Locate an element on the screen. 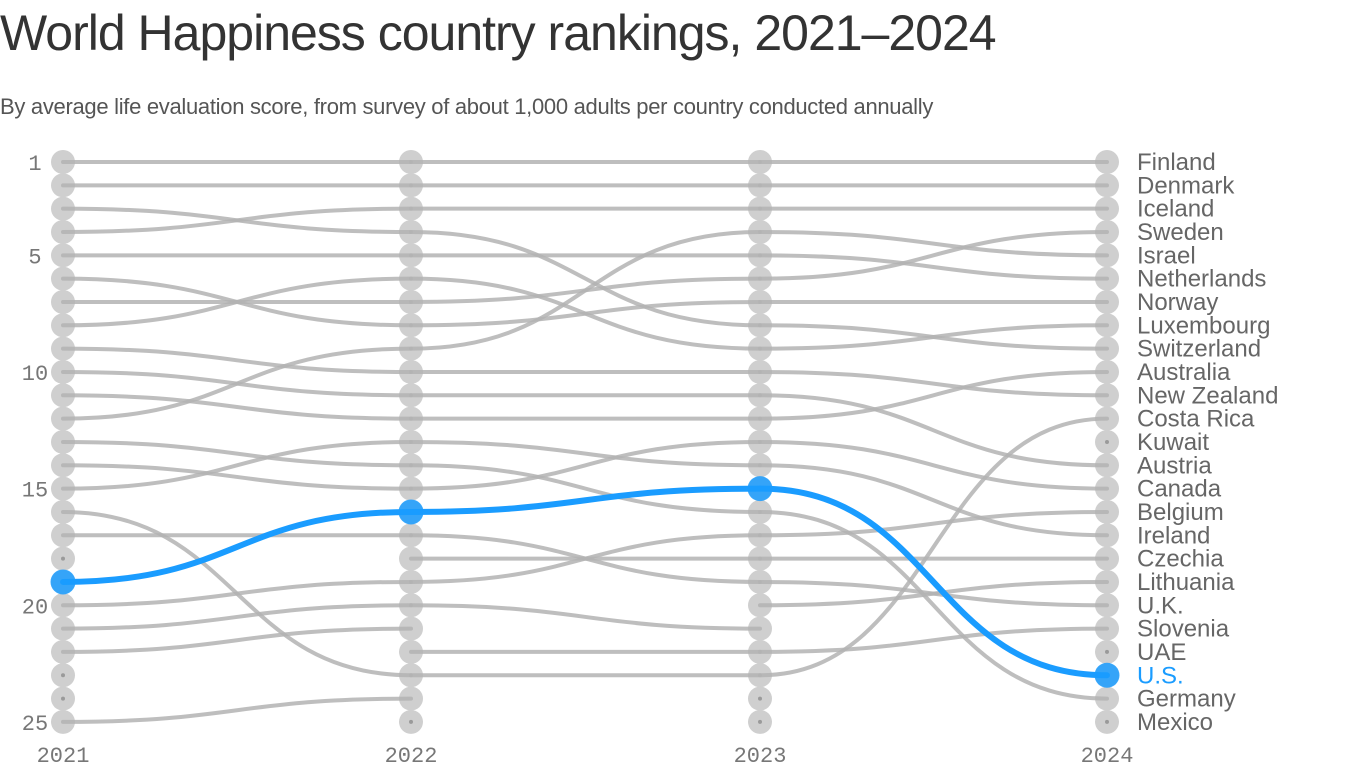 The width and height of the screenshot is (1366, 768). country-label: Finland is located at coordinates (1176, 162).